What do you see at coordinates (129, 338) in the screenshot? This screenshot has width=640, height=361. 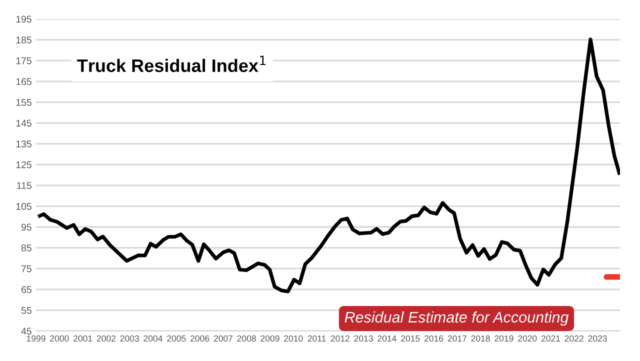 I see `x-tick-label: 2003` at bounding box center [129, 338].